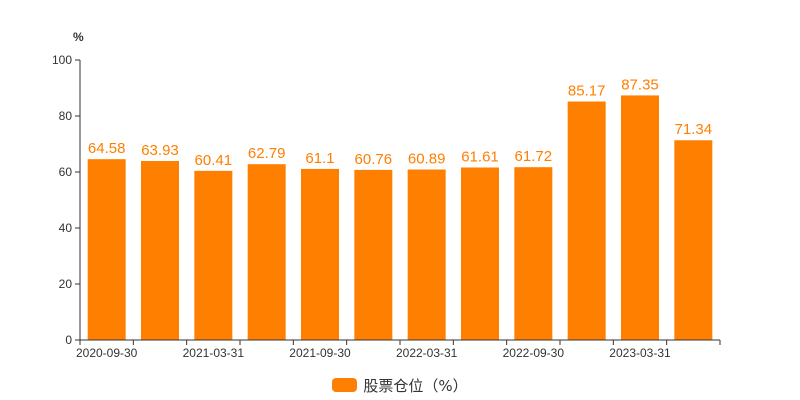 Image resolution: width=800 pixels, height=400 pixels. I want to click on bar-value-label: 87.35, so click(640, 84).